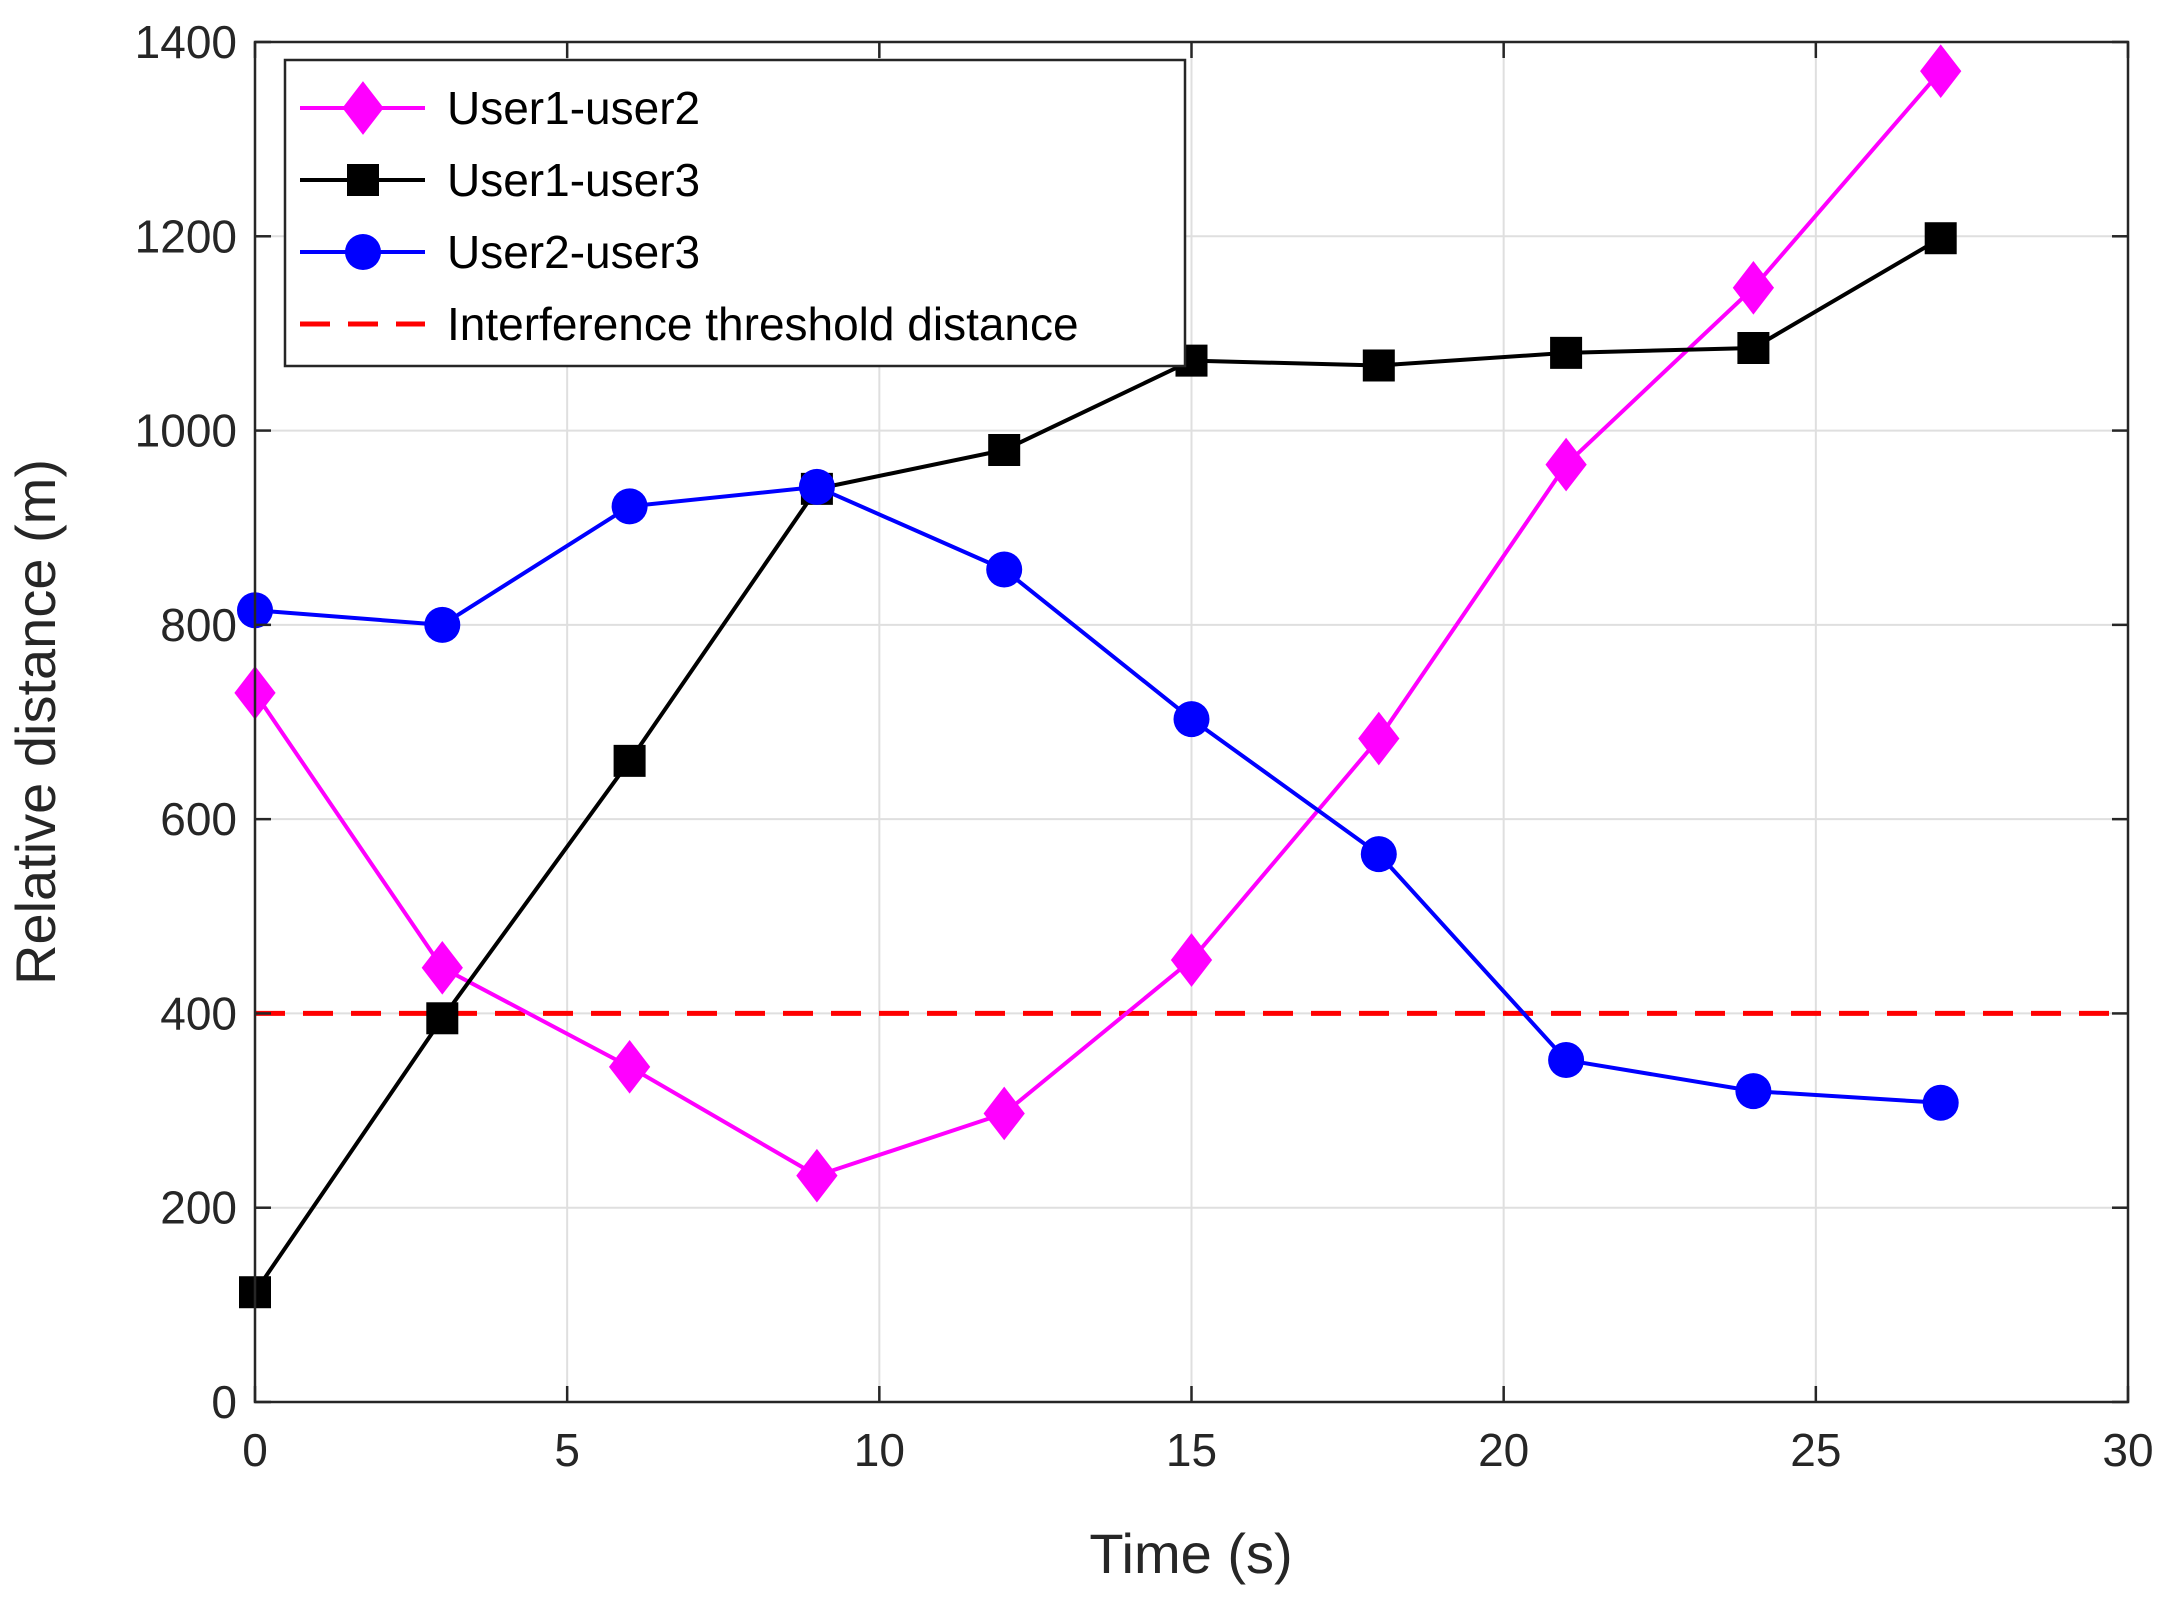 The height and width of the screenshot is (1600, 2170). I want to click on y-tick-label: 600, so click(198, 819).